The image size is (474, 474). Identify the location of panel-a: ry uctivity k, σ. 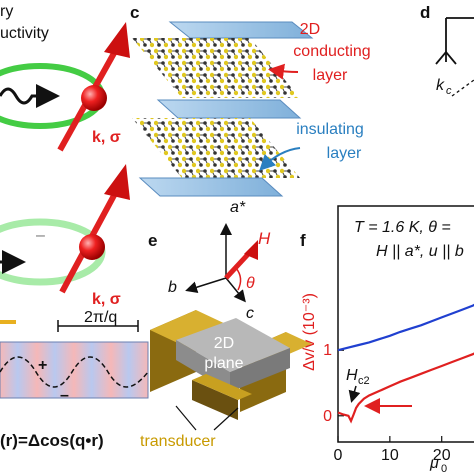
(65, 77).